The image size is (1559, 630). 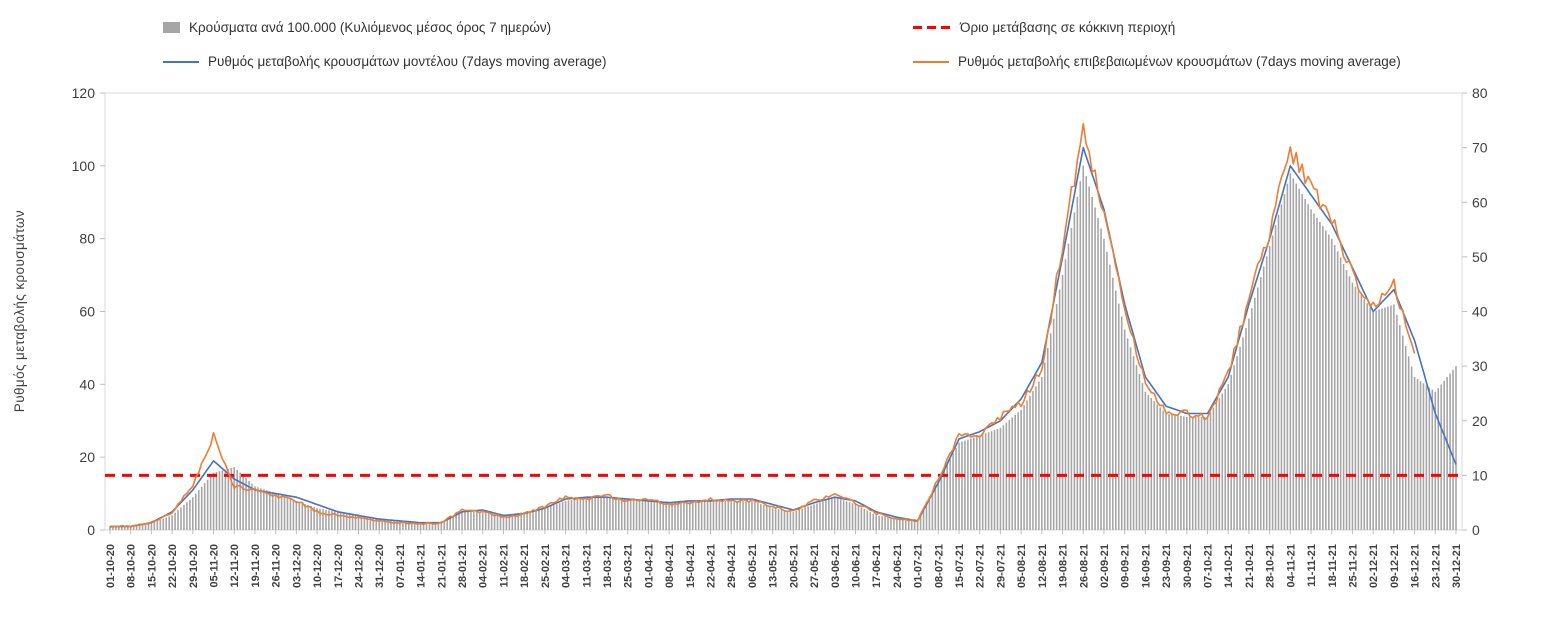 I want to click on gray-bar-swatch-icon, so click(x=171, y=27).